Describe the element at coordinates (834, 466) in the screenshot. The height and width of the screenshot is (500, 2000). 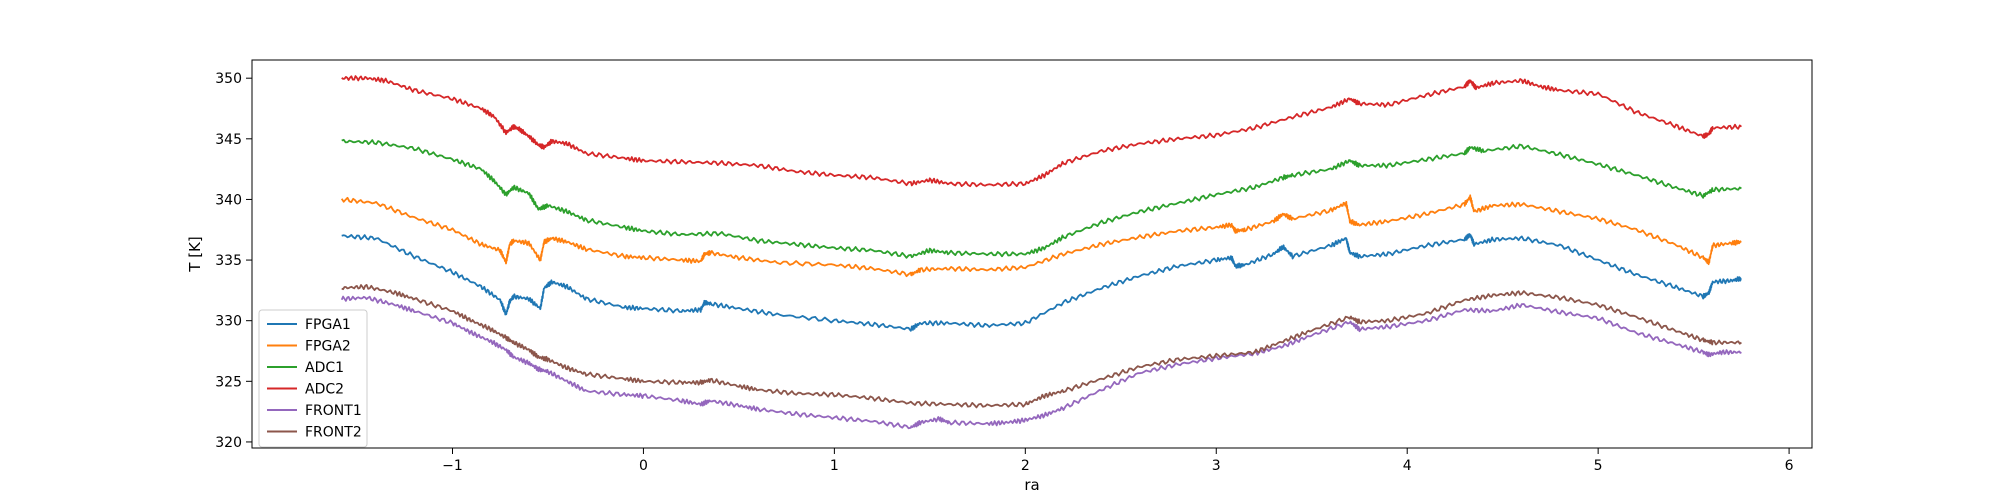
I see `x-tick-label: 1` at that location.